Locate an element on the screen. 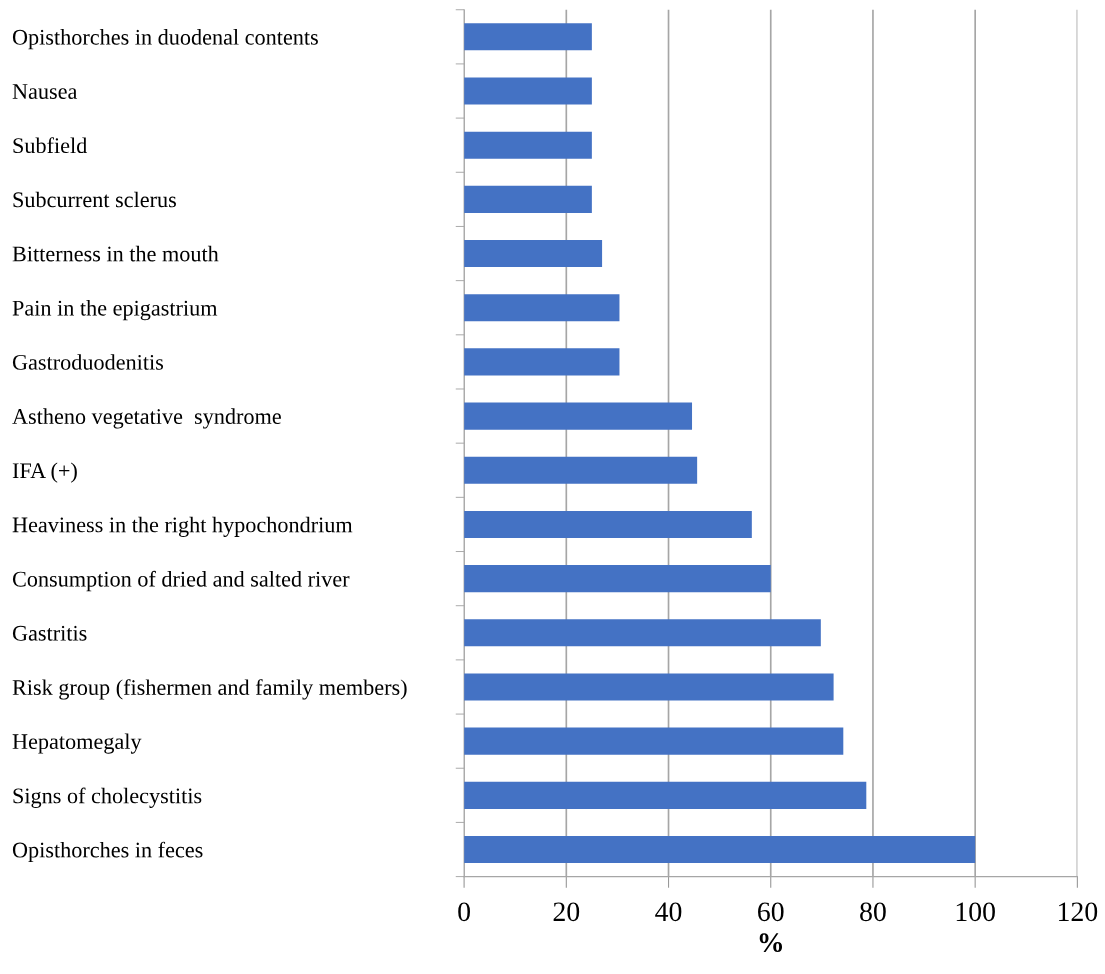  x-tick-label: 80 is located at coordinates (873, 912).